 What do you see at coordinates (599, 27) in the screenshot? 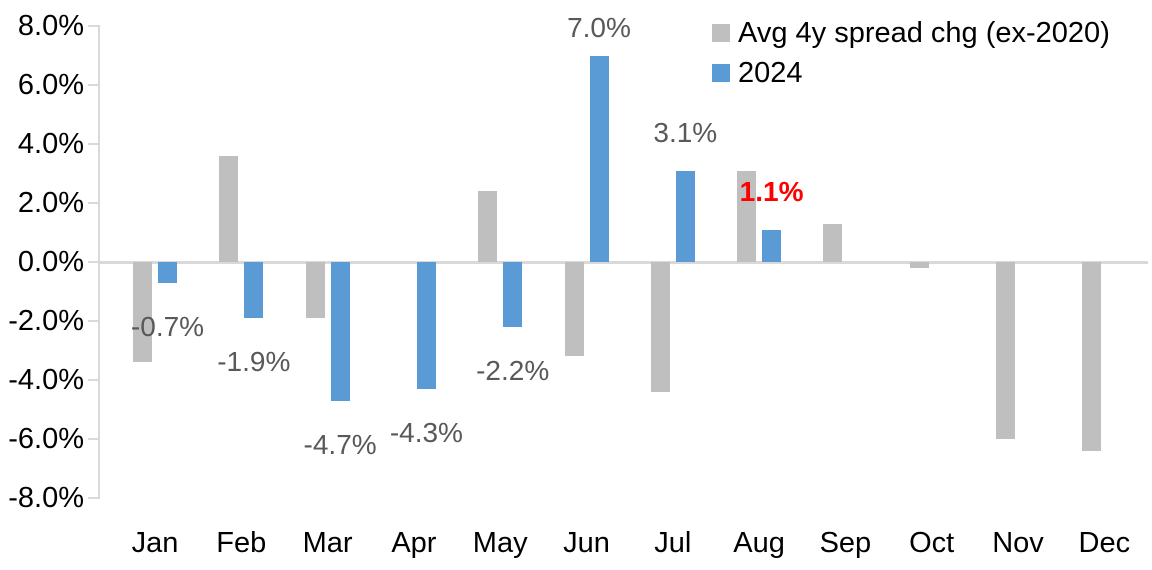
I see `data-label-jun: 7.0%` at bounding box center [599, 27].